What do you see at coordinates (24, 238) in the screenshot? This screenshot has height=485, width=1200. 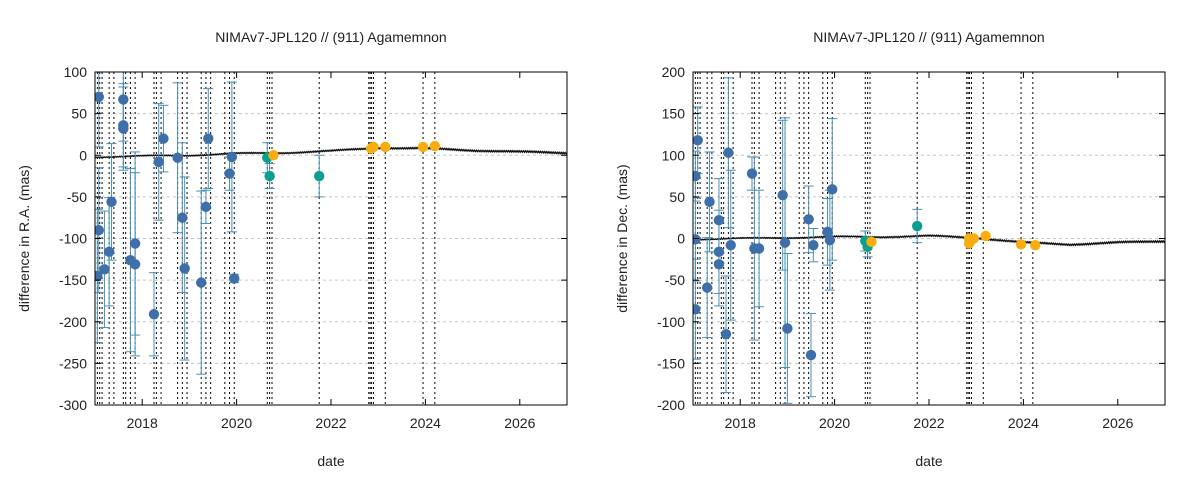 I see `y-axis-label: difference in R.A. (mas)` at bounding box center [24, 238].